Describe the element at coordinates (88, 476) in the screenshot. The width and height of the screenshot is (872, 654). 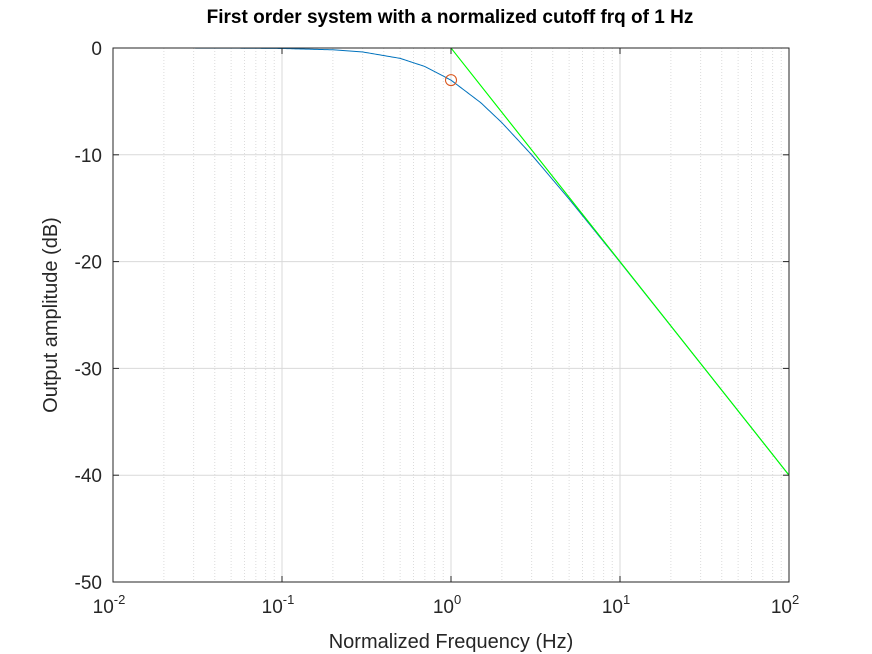
I see `y-tick-label: -40` at that location.